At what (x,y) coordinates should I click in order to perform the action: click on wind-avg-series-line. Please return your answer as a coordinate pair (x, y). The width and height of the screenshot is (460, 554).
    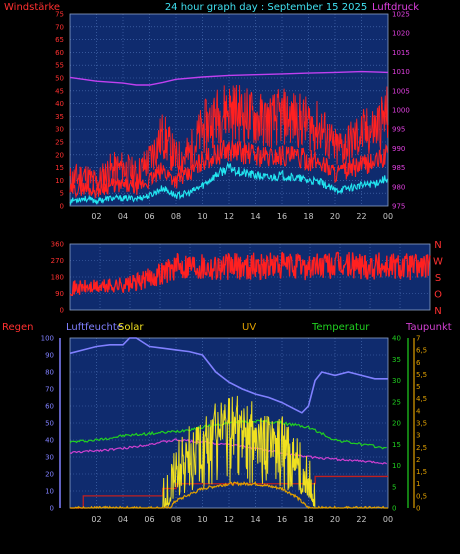
    Looking at the image, I should click on (228, 183).